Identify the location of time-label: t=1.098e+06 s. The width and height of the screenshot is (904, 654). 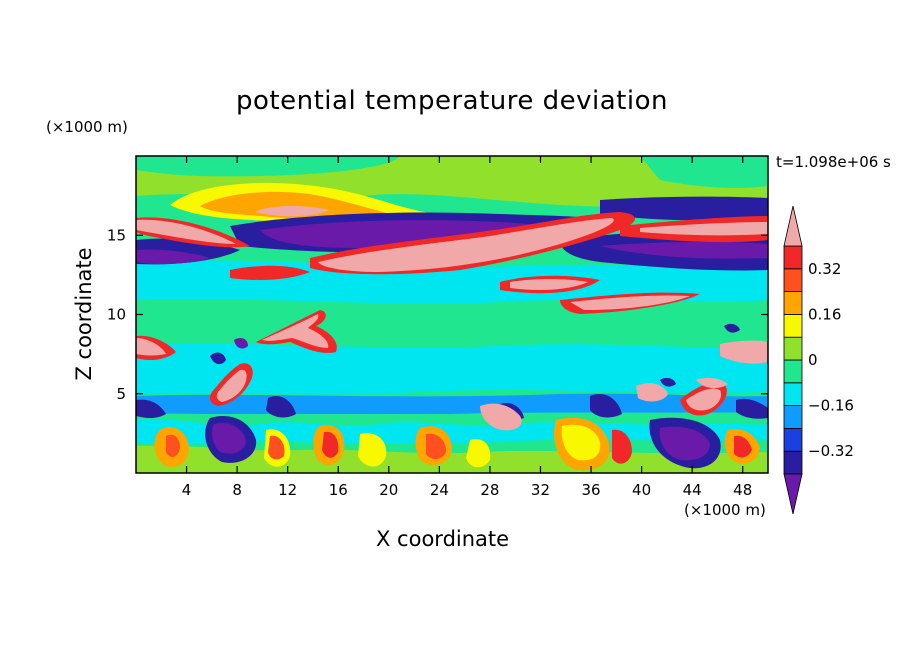
(833, 162).